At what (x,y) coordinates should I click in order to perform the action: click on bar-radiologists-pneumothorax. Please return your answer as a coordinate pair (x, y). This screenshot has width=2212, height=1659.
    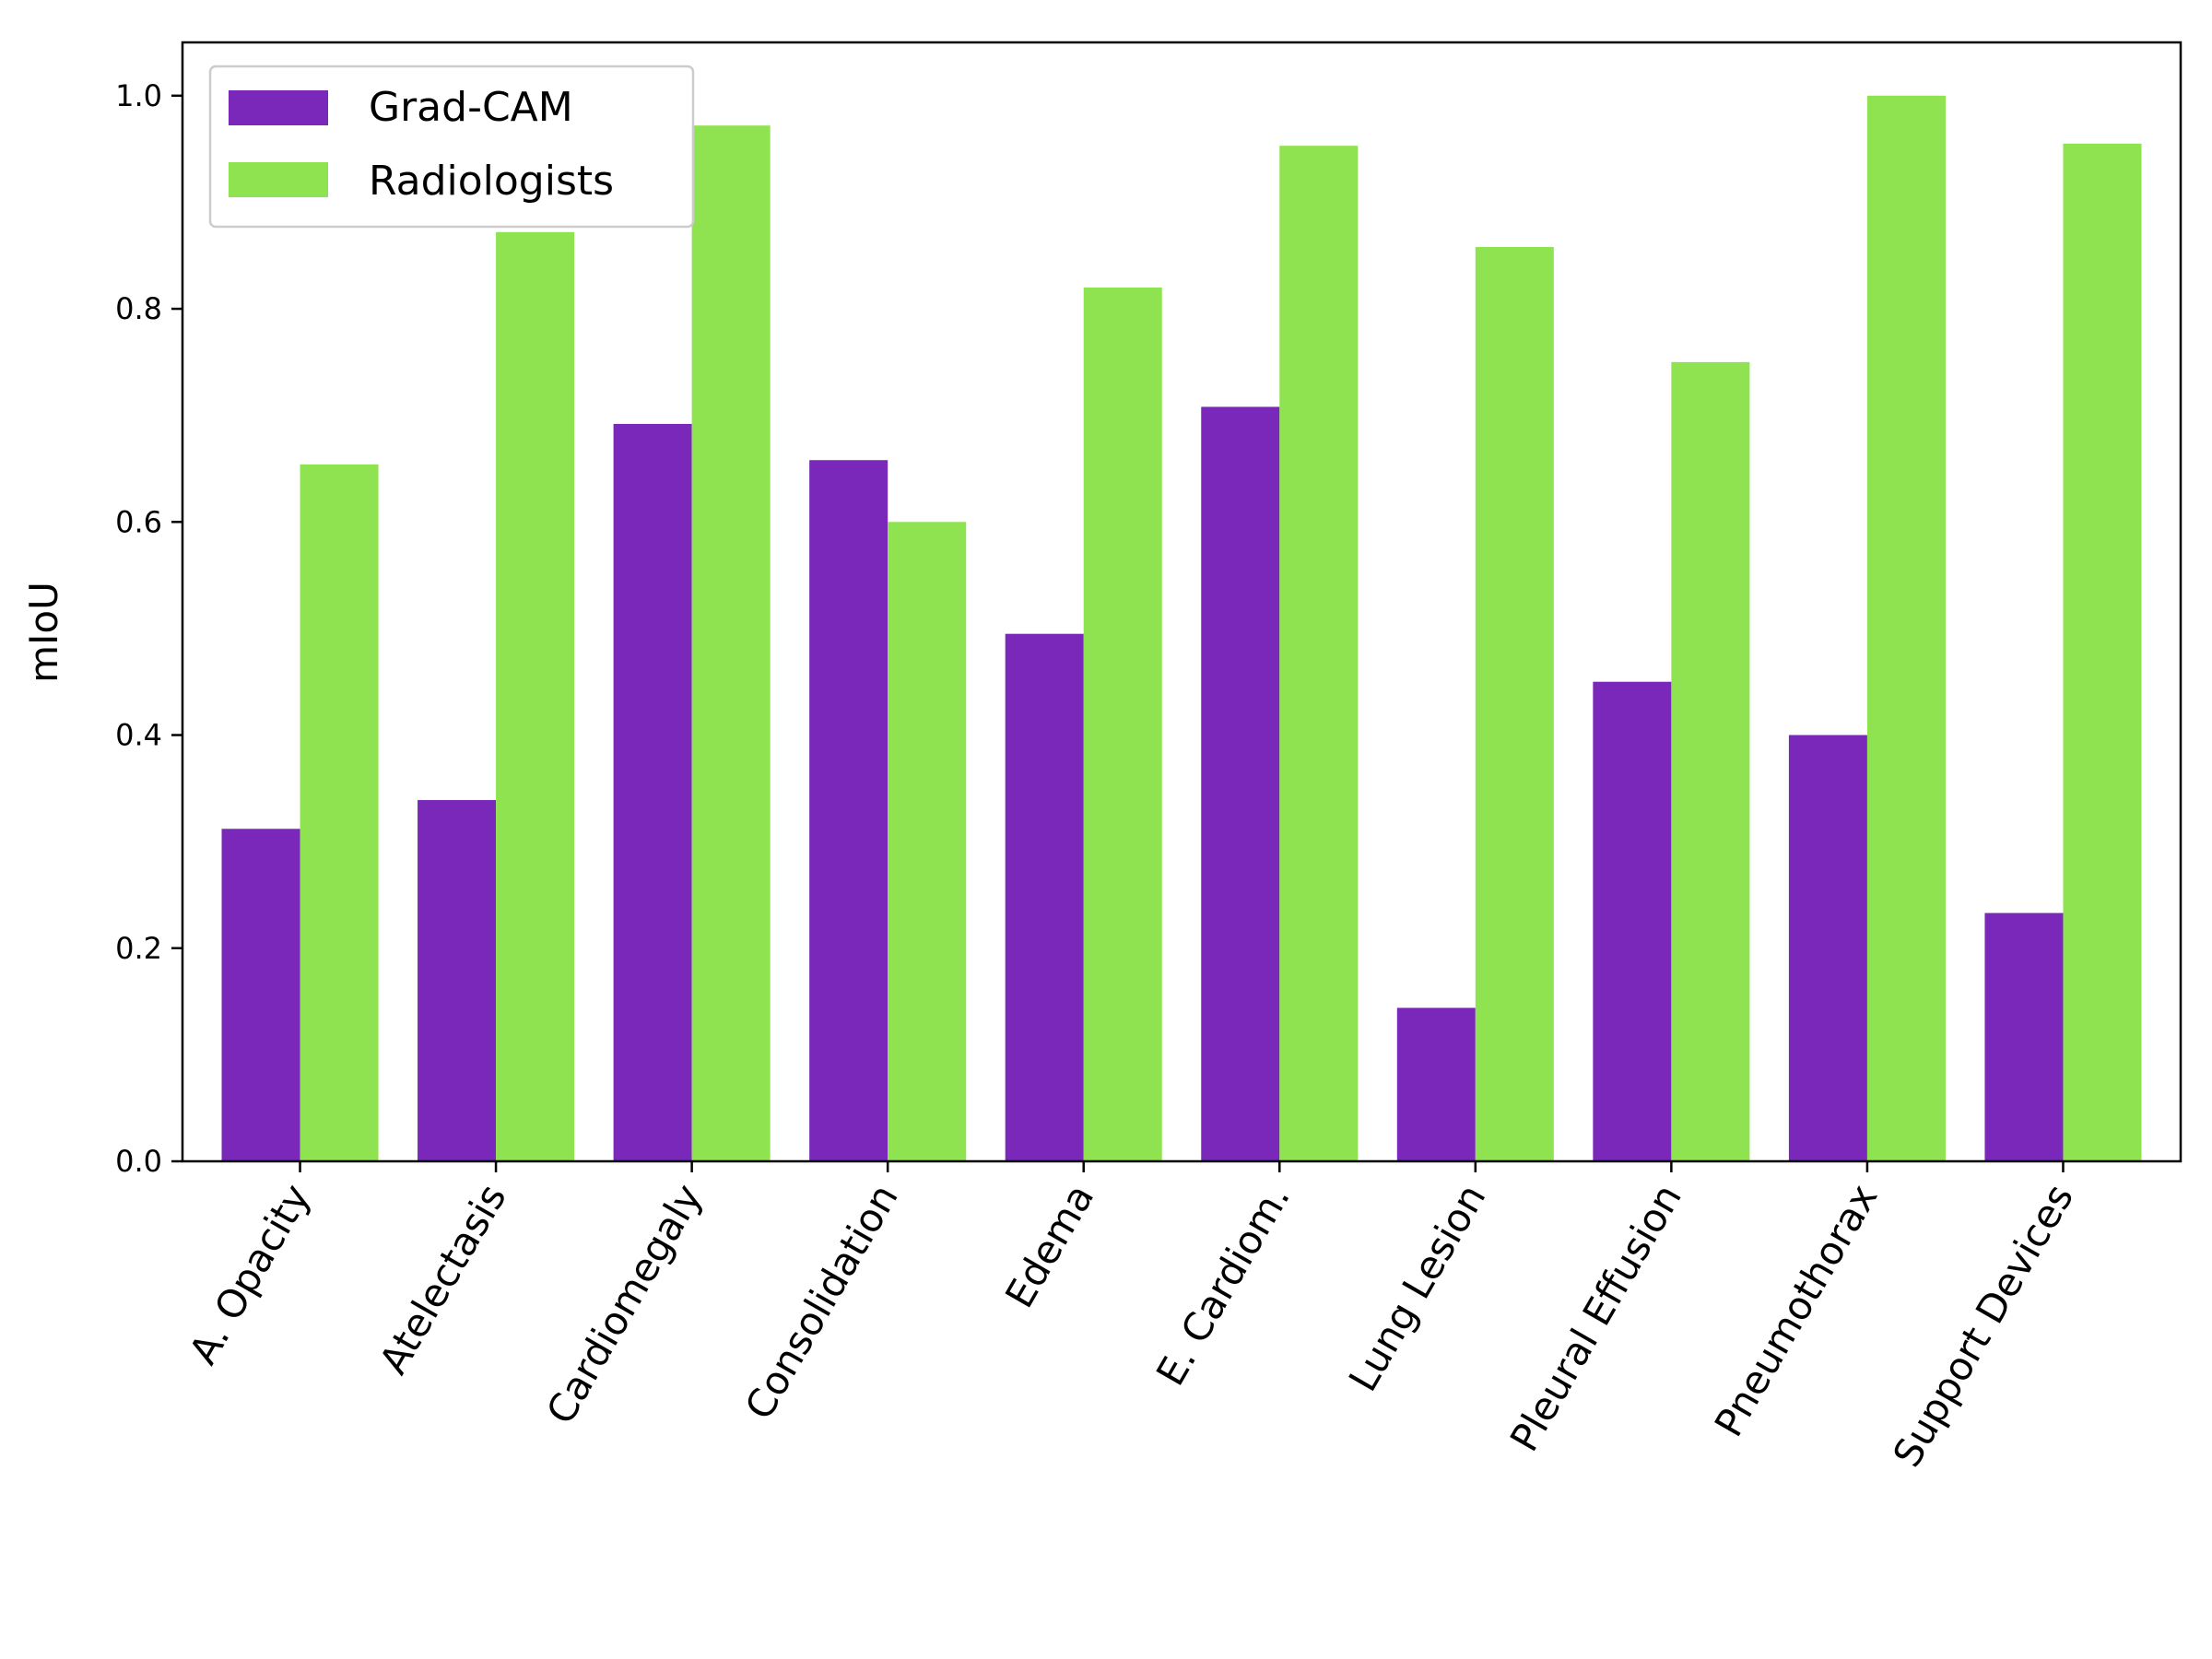
    Looking at the image, I should click on (1906, 628).